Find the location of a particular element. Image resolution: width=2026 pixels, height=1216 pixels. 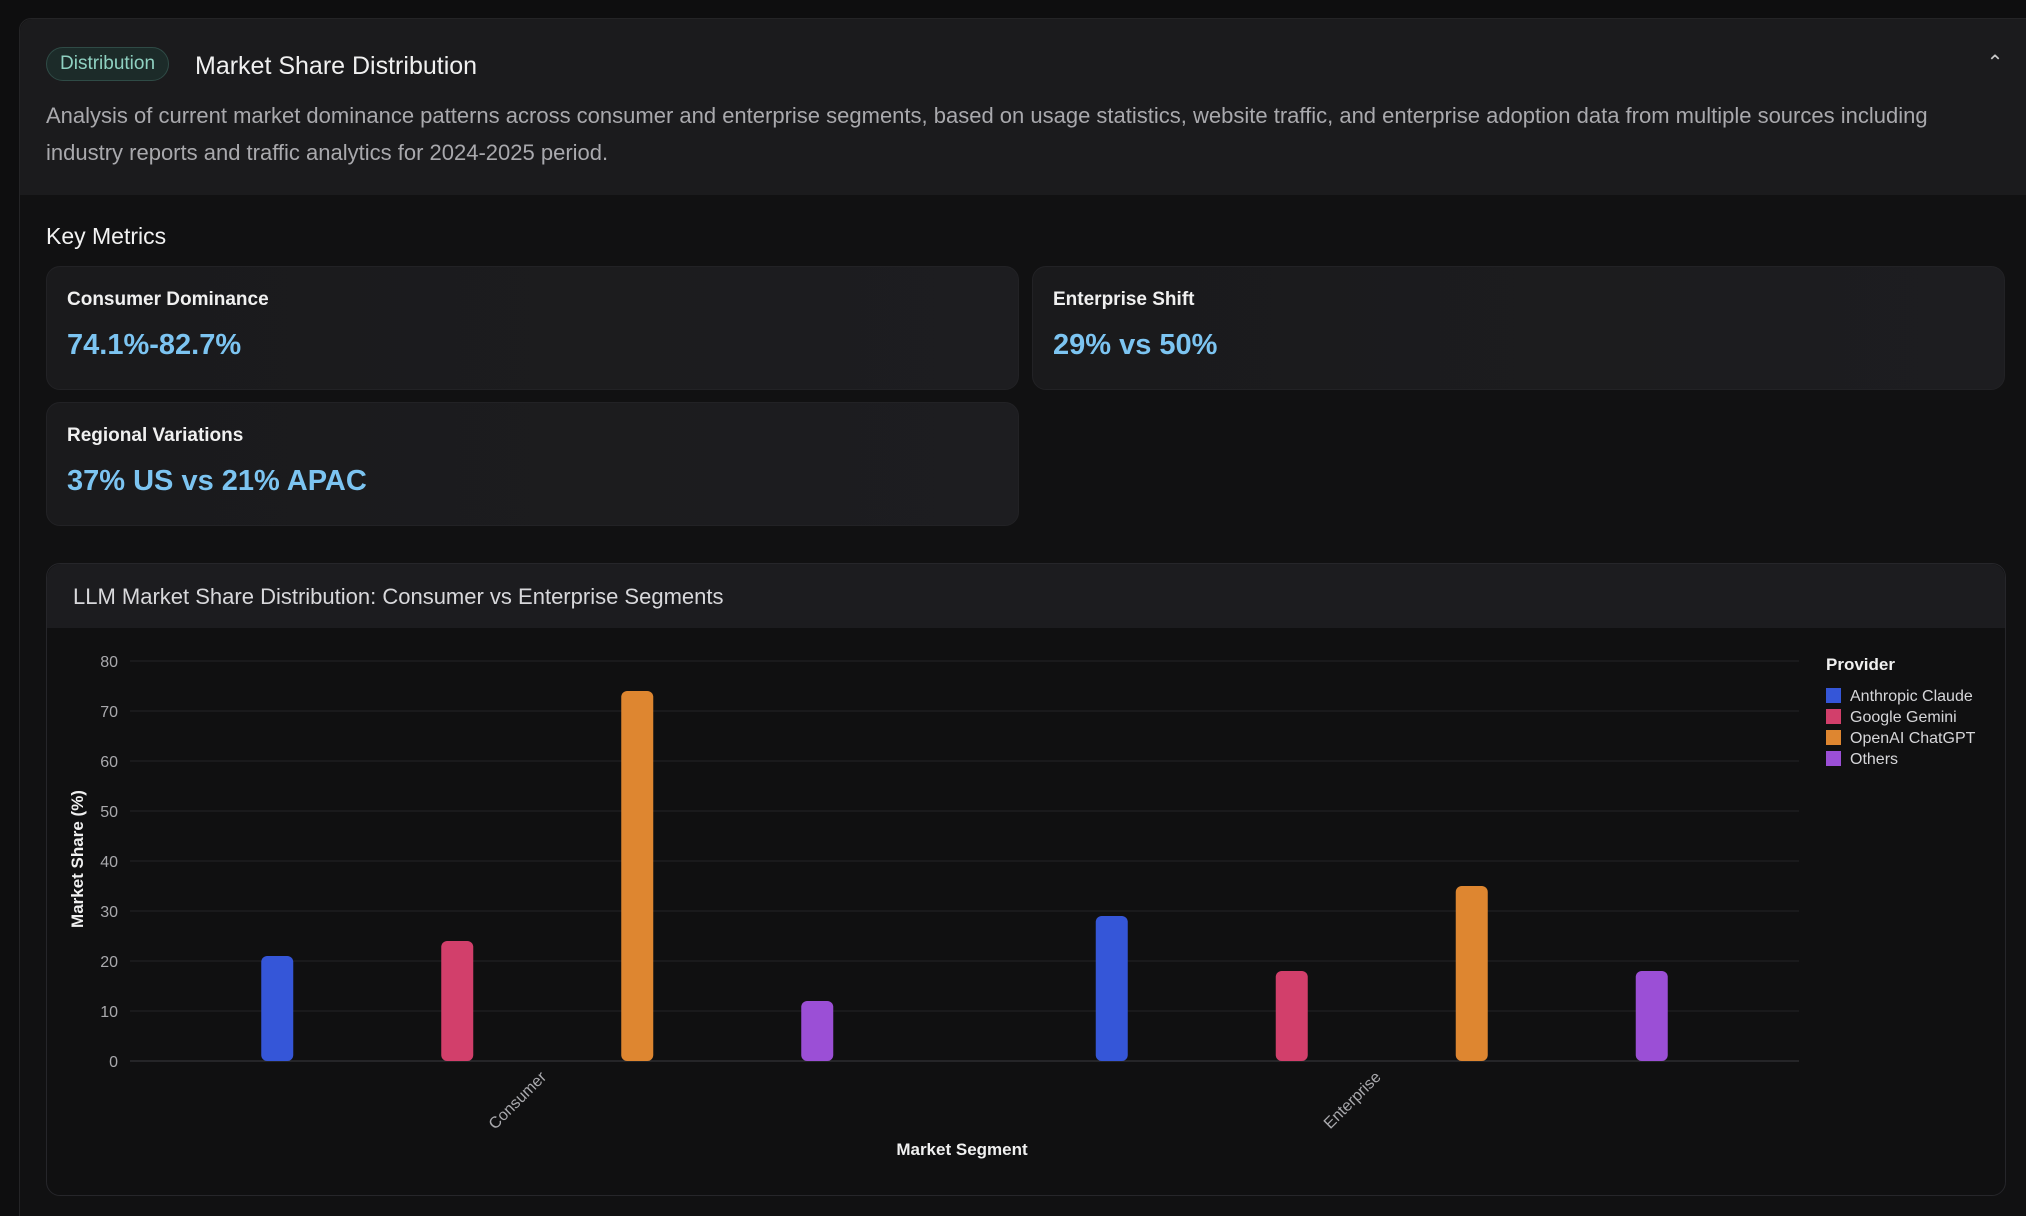

legend-item-label: OpenAI ChatGPT is located at coordinates (1913, 738).